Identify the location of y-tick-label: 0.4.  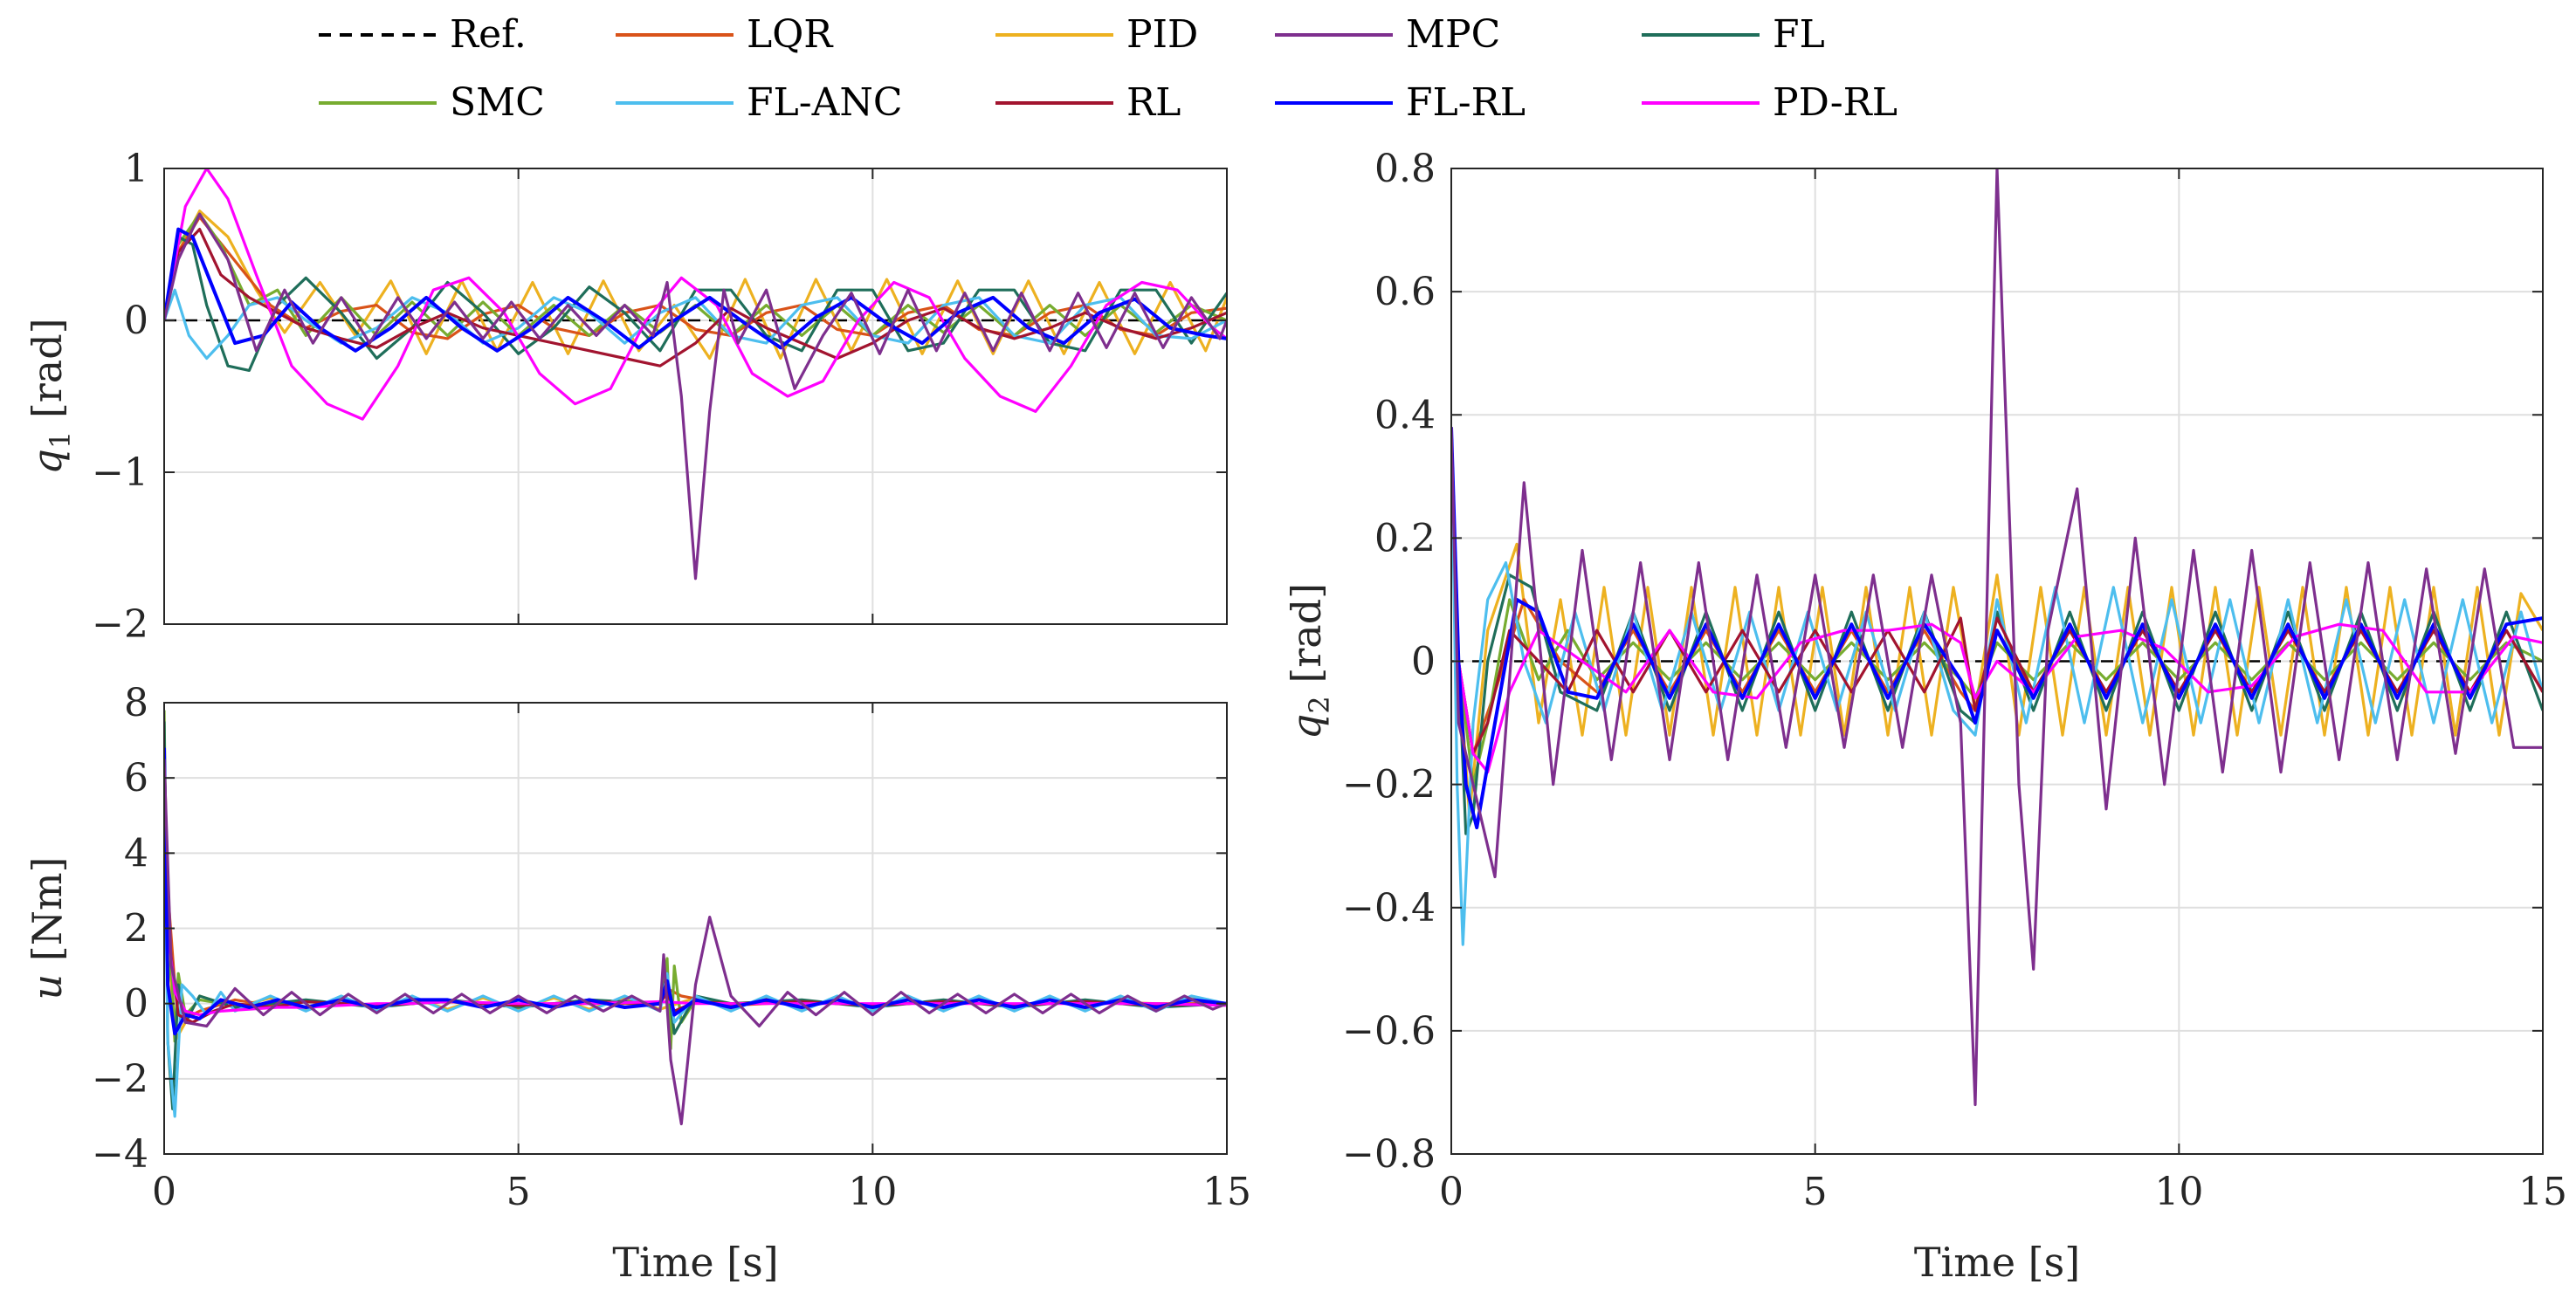
(1405, 415).